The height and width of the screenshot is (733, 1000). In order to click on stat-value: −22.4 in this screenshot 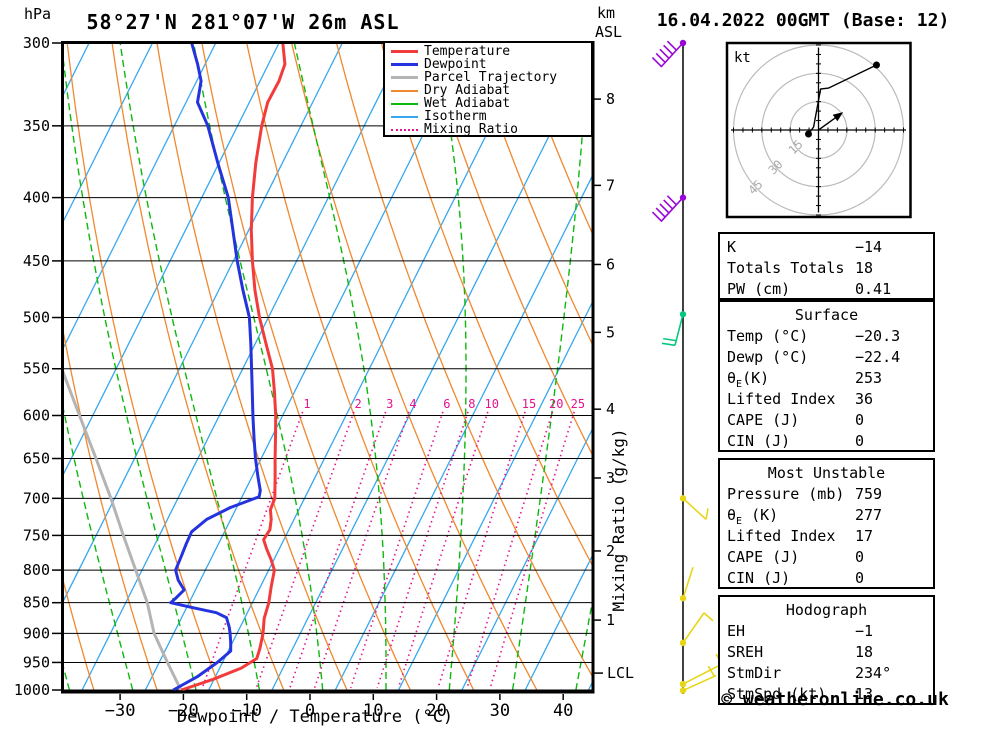, I will do `click(878, 357)`.